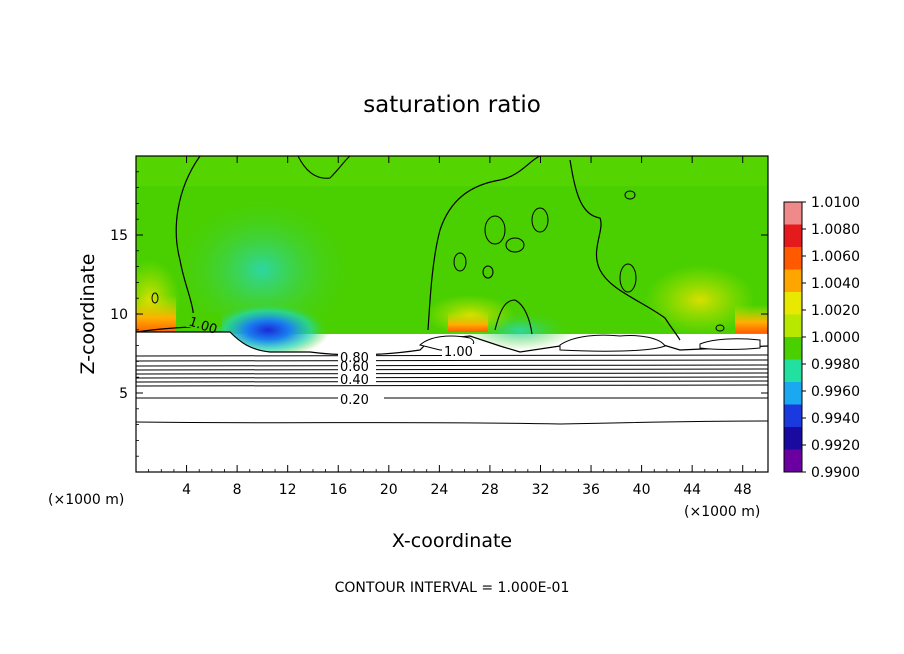 This screenshot has height=654, width=904. I want to click on x-tick-label: 36, so click(591, 490).